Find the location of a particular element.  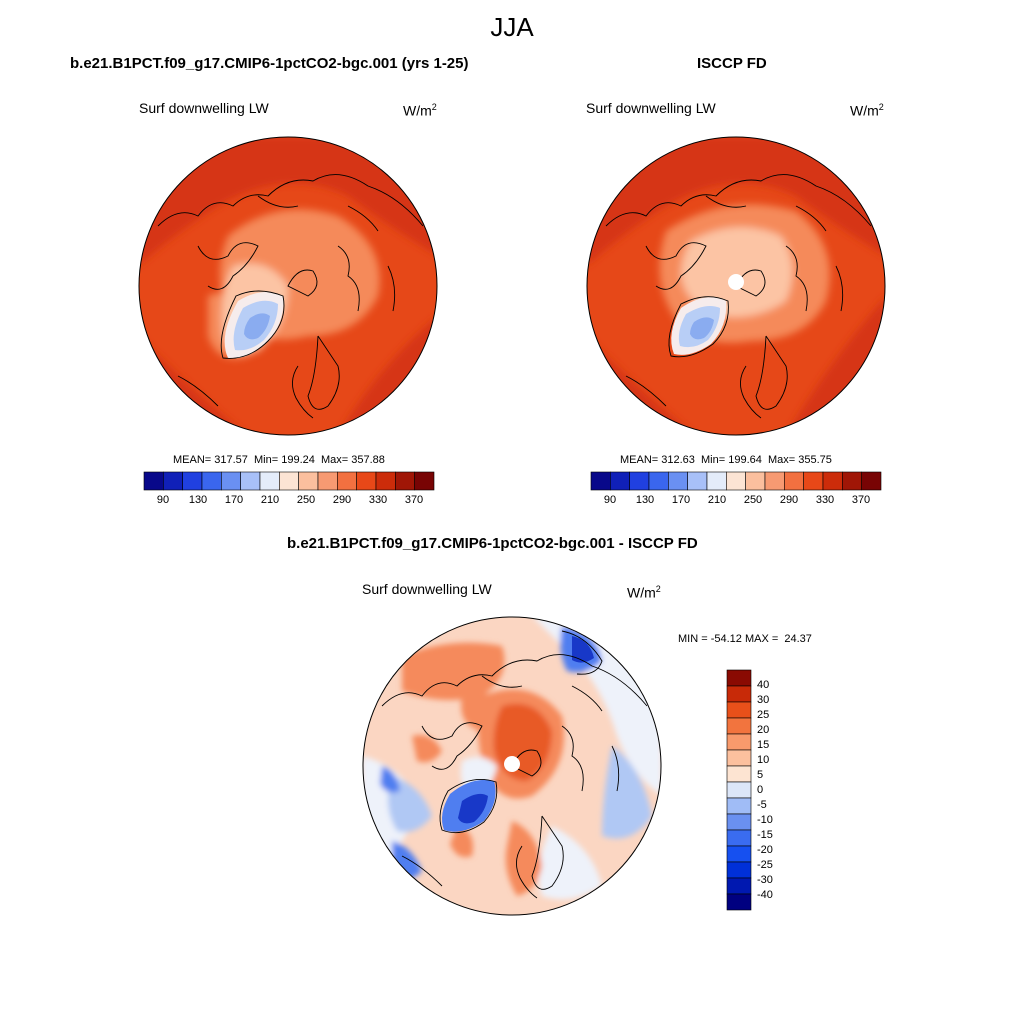

colorbar-label: -10 is located at coordinates (765, 820).